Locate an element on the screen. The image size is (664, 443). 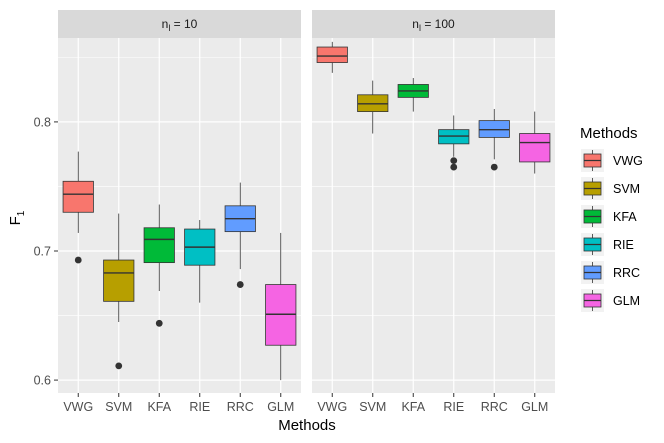
y-tick-label: 0.8 is located at coordinates (42, 122).